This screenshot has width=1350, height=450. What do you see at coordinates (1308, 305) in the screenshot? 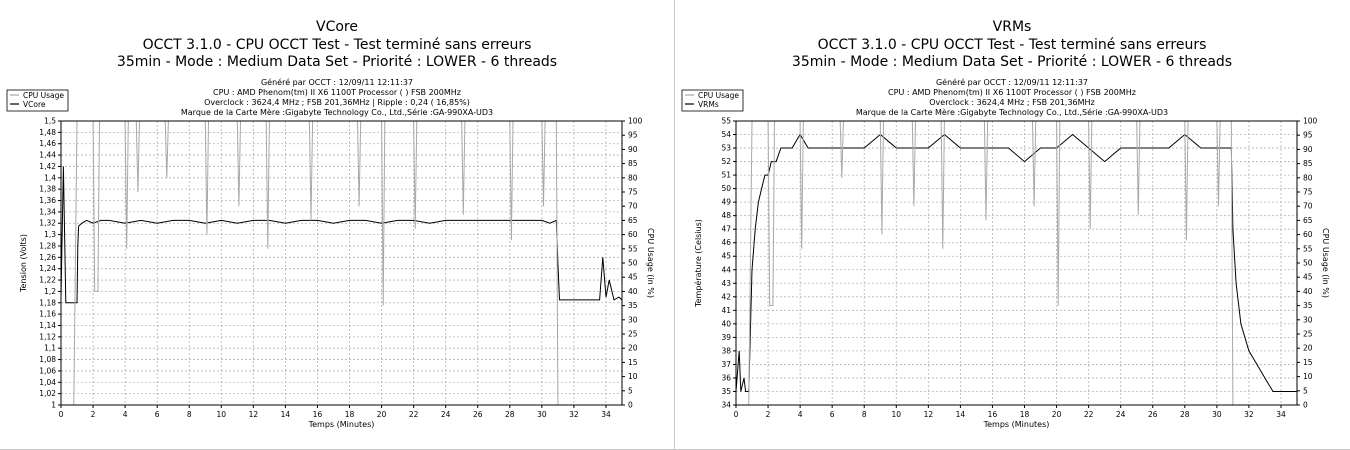
I see `y2-tick-label: 35` at bounding box center [1308, 305].